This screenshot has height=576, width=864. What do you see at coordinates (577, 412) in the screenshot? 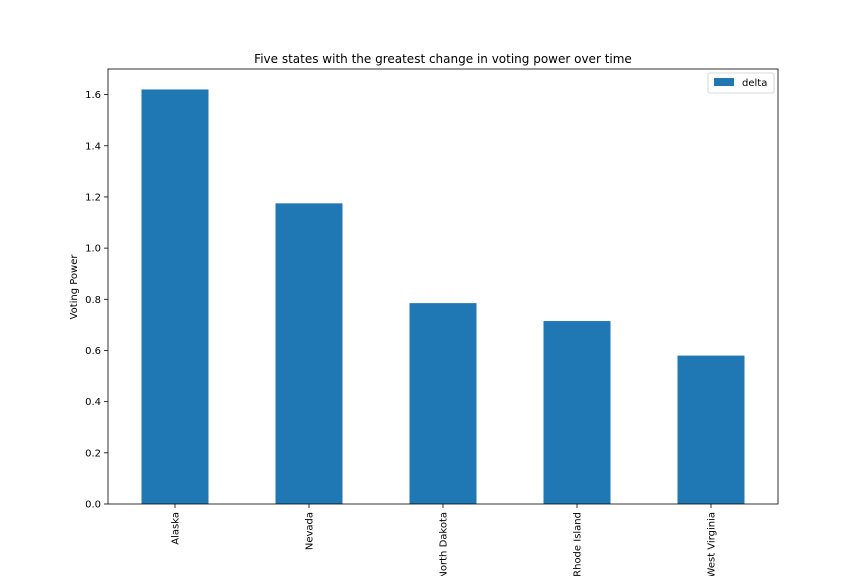
I see `bar-rhode-island` at bounding box center [577, 412].